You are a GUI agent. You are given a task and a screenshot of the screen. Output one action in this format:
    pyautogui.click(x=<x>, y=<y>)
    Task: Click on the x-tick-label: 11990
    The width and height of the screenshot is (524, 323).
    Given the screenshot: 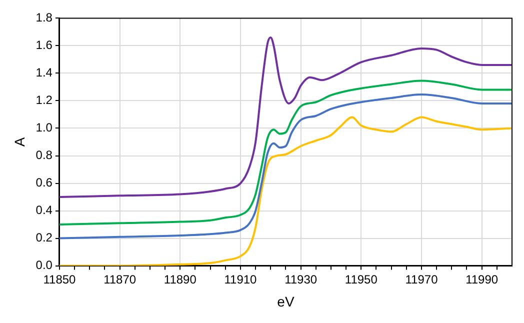 What is the action you would take?
    pyautogui.click(x=482, y=279)
    